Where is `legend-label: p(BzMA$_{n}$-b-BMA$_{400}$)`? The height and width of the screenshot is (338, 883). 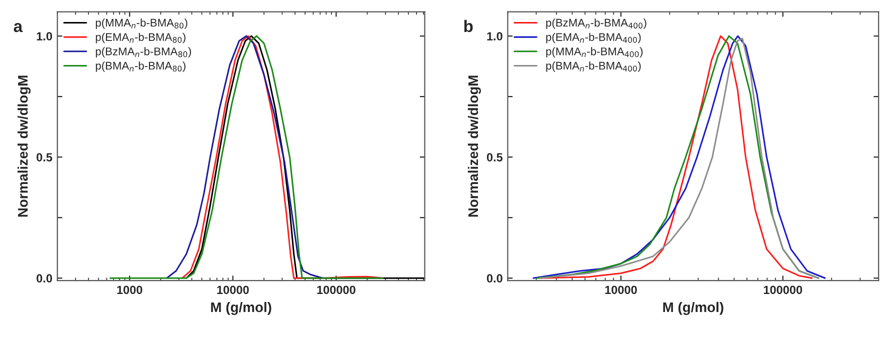 legend-label: p(BzMA$_{n}$-b-BMA$_{400}$) is located at coordinates (596, 23).